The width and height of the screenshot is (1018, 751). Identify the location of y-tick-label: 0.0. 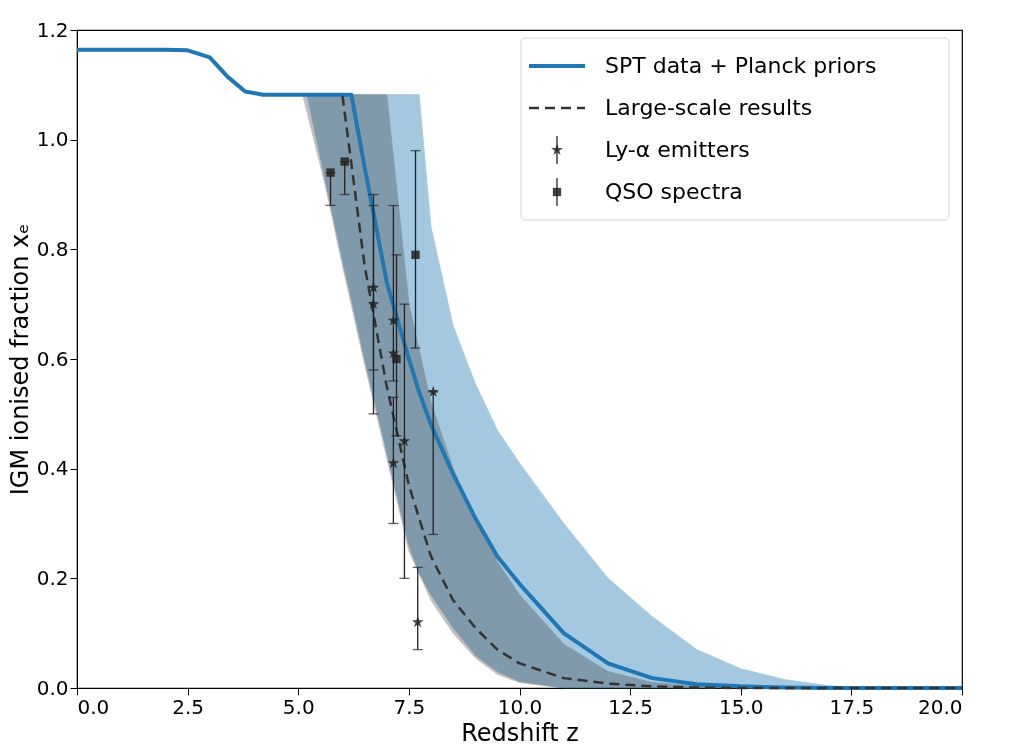
(52, 687).